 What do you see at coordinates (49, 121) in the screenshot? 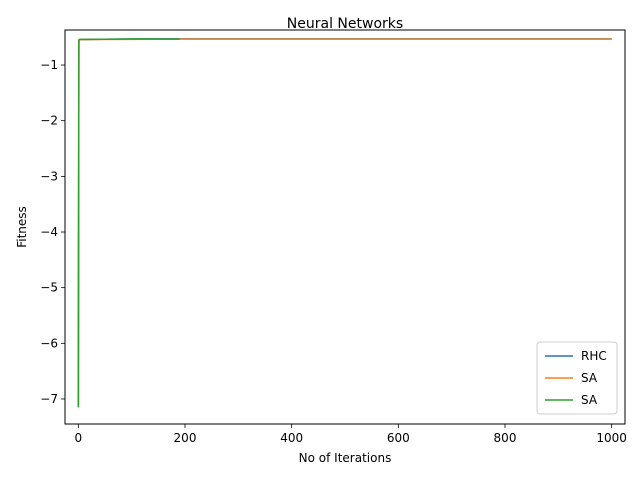
I see `y-tick-label: −2` at bounding box center [49, 121].